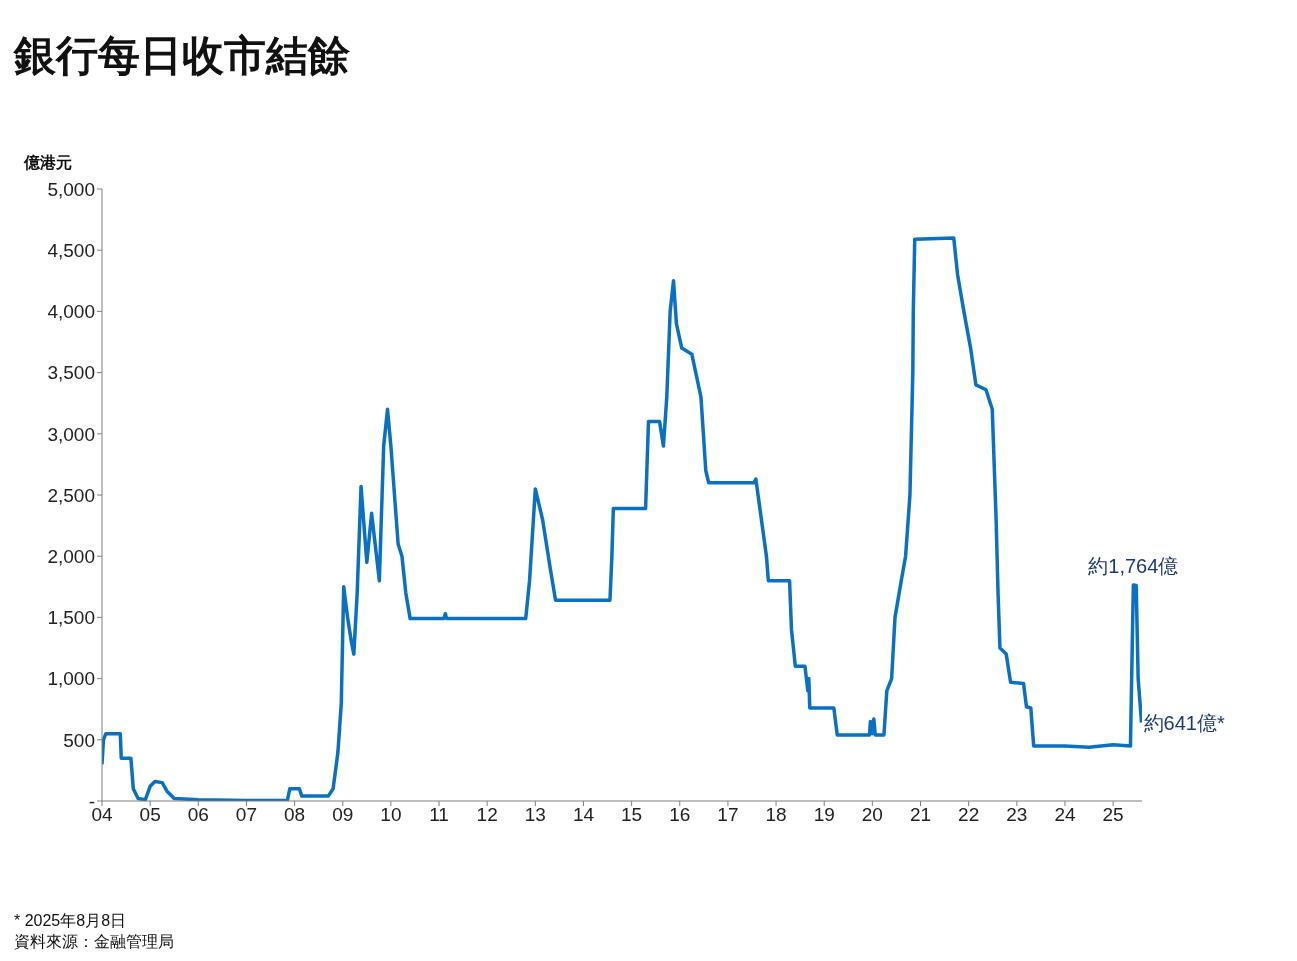 The image size is (1297, 961). What do you see at coordinates (71, 921) in the screenshot?
I see `text: * 2025年8月8日` at bounding box center [71, 921].